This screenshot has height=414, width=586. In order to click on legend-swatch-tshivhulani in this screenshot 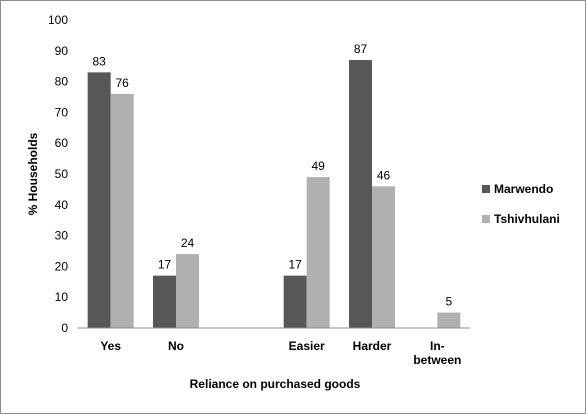, I will do `click(486, 219)`.